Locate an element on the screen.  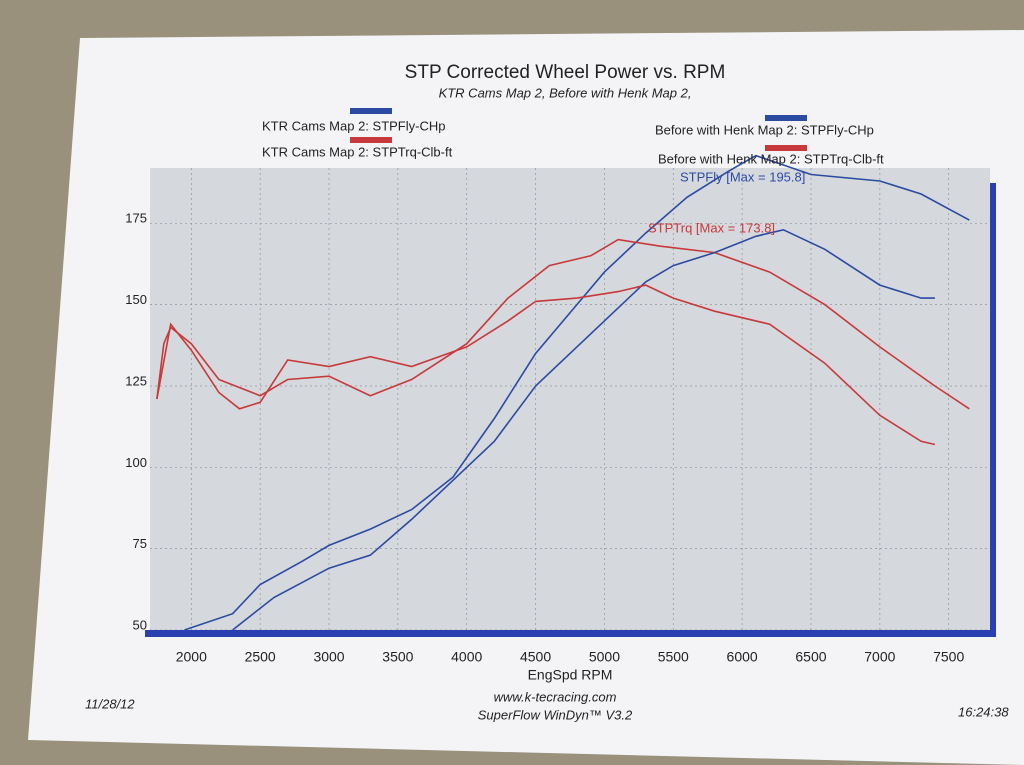
legend-label: KTR Cams Map 2: STPTrq-Clb-ft is located at coordinates (357, 151).